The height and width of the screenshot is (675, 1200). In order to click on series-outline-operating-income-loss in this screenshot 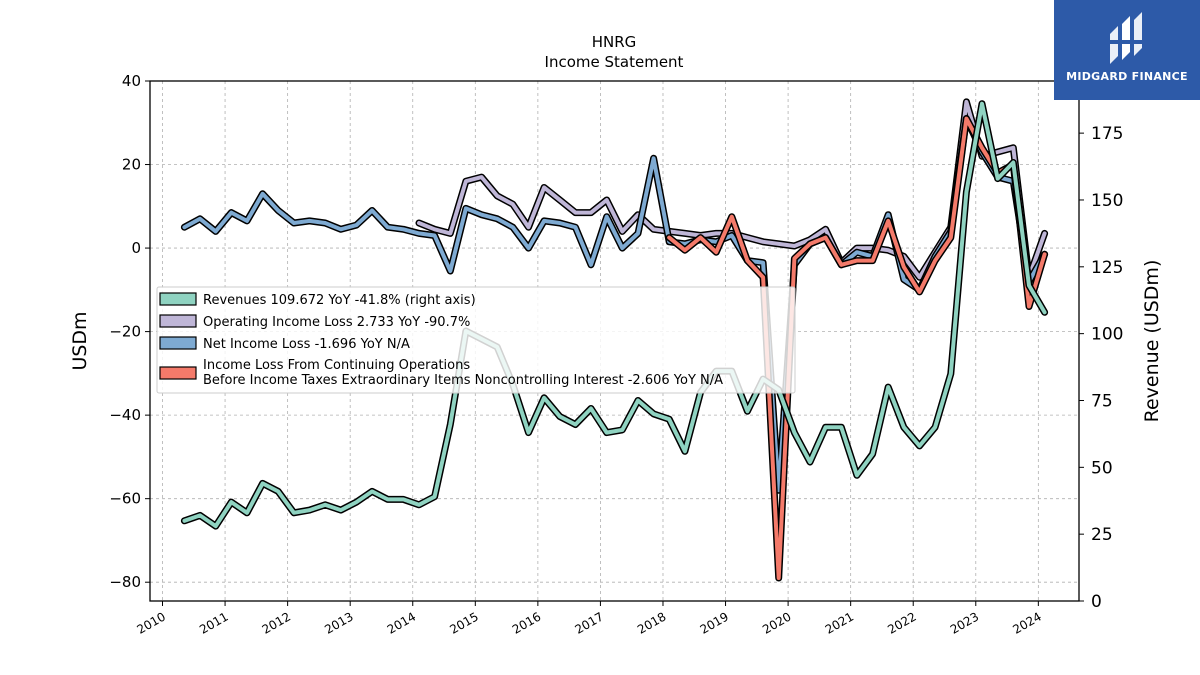, I will do `click(732, 189)`.